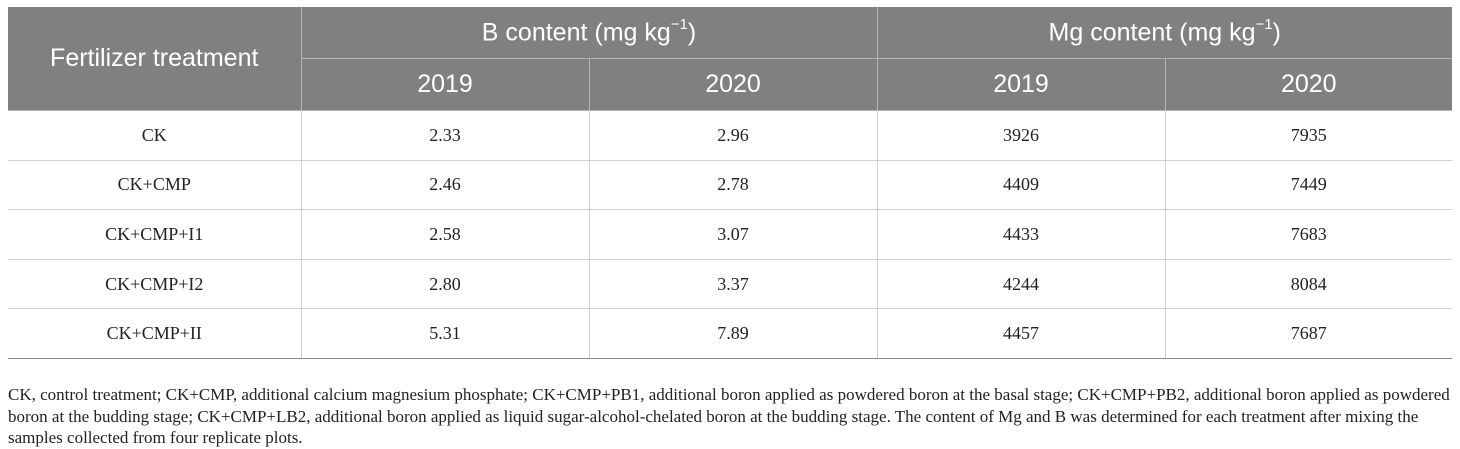 This screenshot has width=1460, height=449. I want to click on header-mg-content: Mg content (mg kg−1), so click(1165, 33).